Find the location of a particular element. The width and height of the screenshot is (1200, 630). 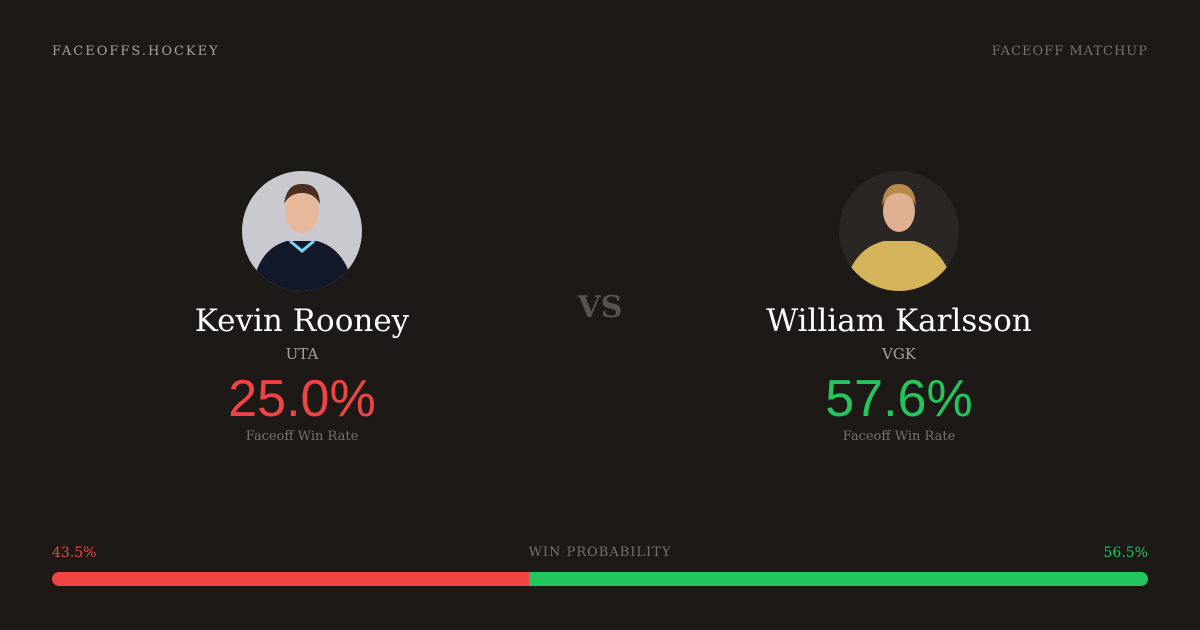

win-probability: 43.5% WIN PROBABILITY 56.5% is located at coordinates (600, 565).